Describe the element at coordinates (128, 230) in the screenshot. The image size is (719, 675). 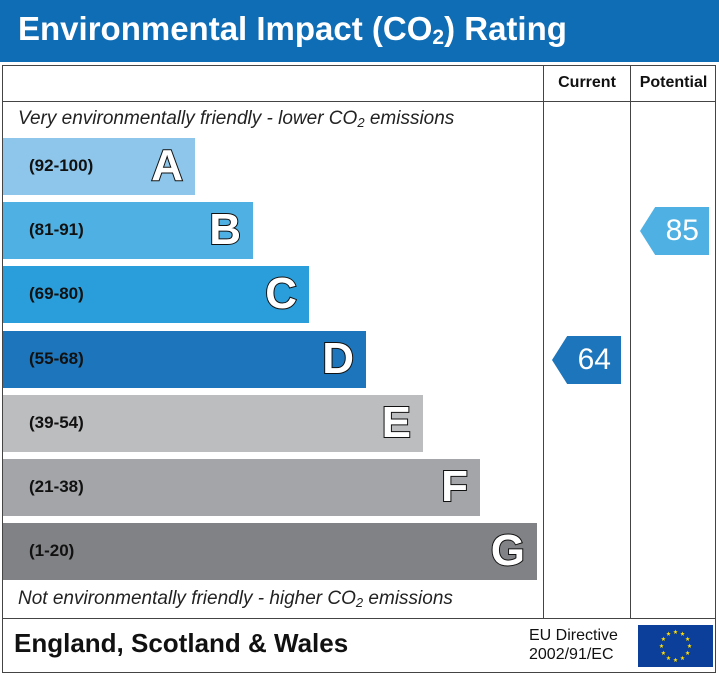
I see `band-b: (81-91) B` at that location.